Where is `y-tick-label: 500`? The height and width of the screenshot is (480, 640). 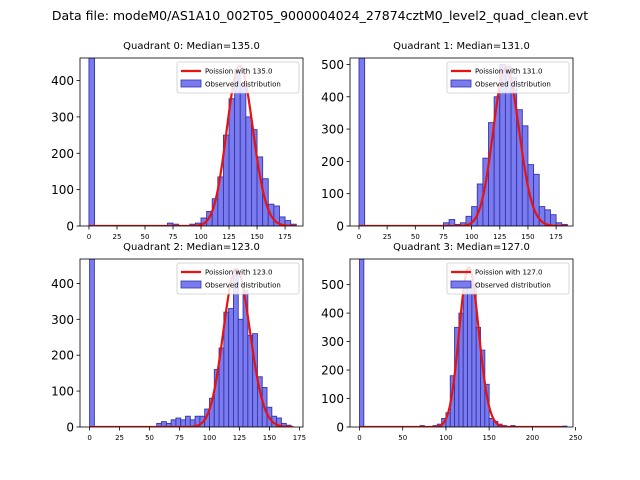 y-tick-label: 500 is located at coordinates (332, 65).